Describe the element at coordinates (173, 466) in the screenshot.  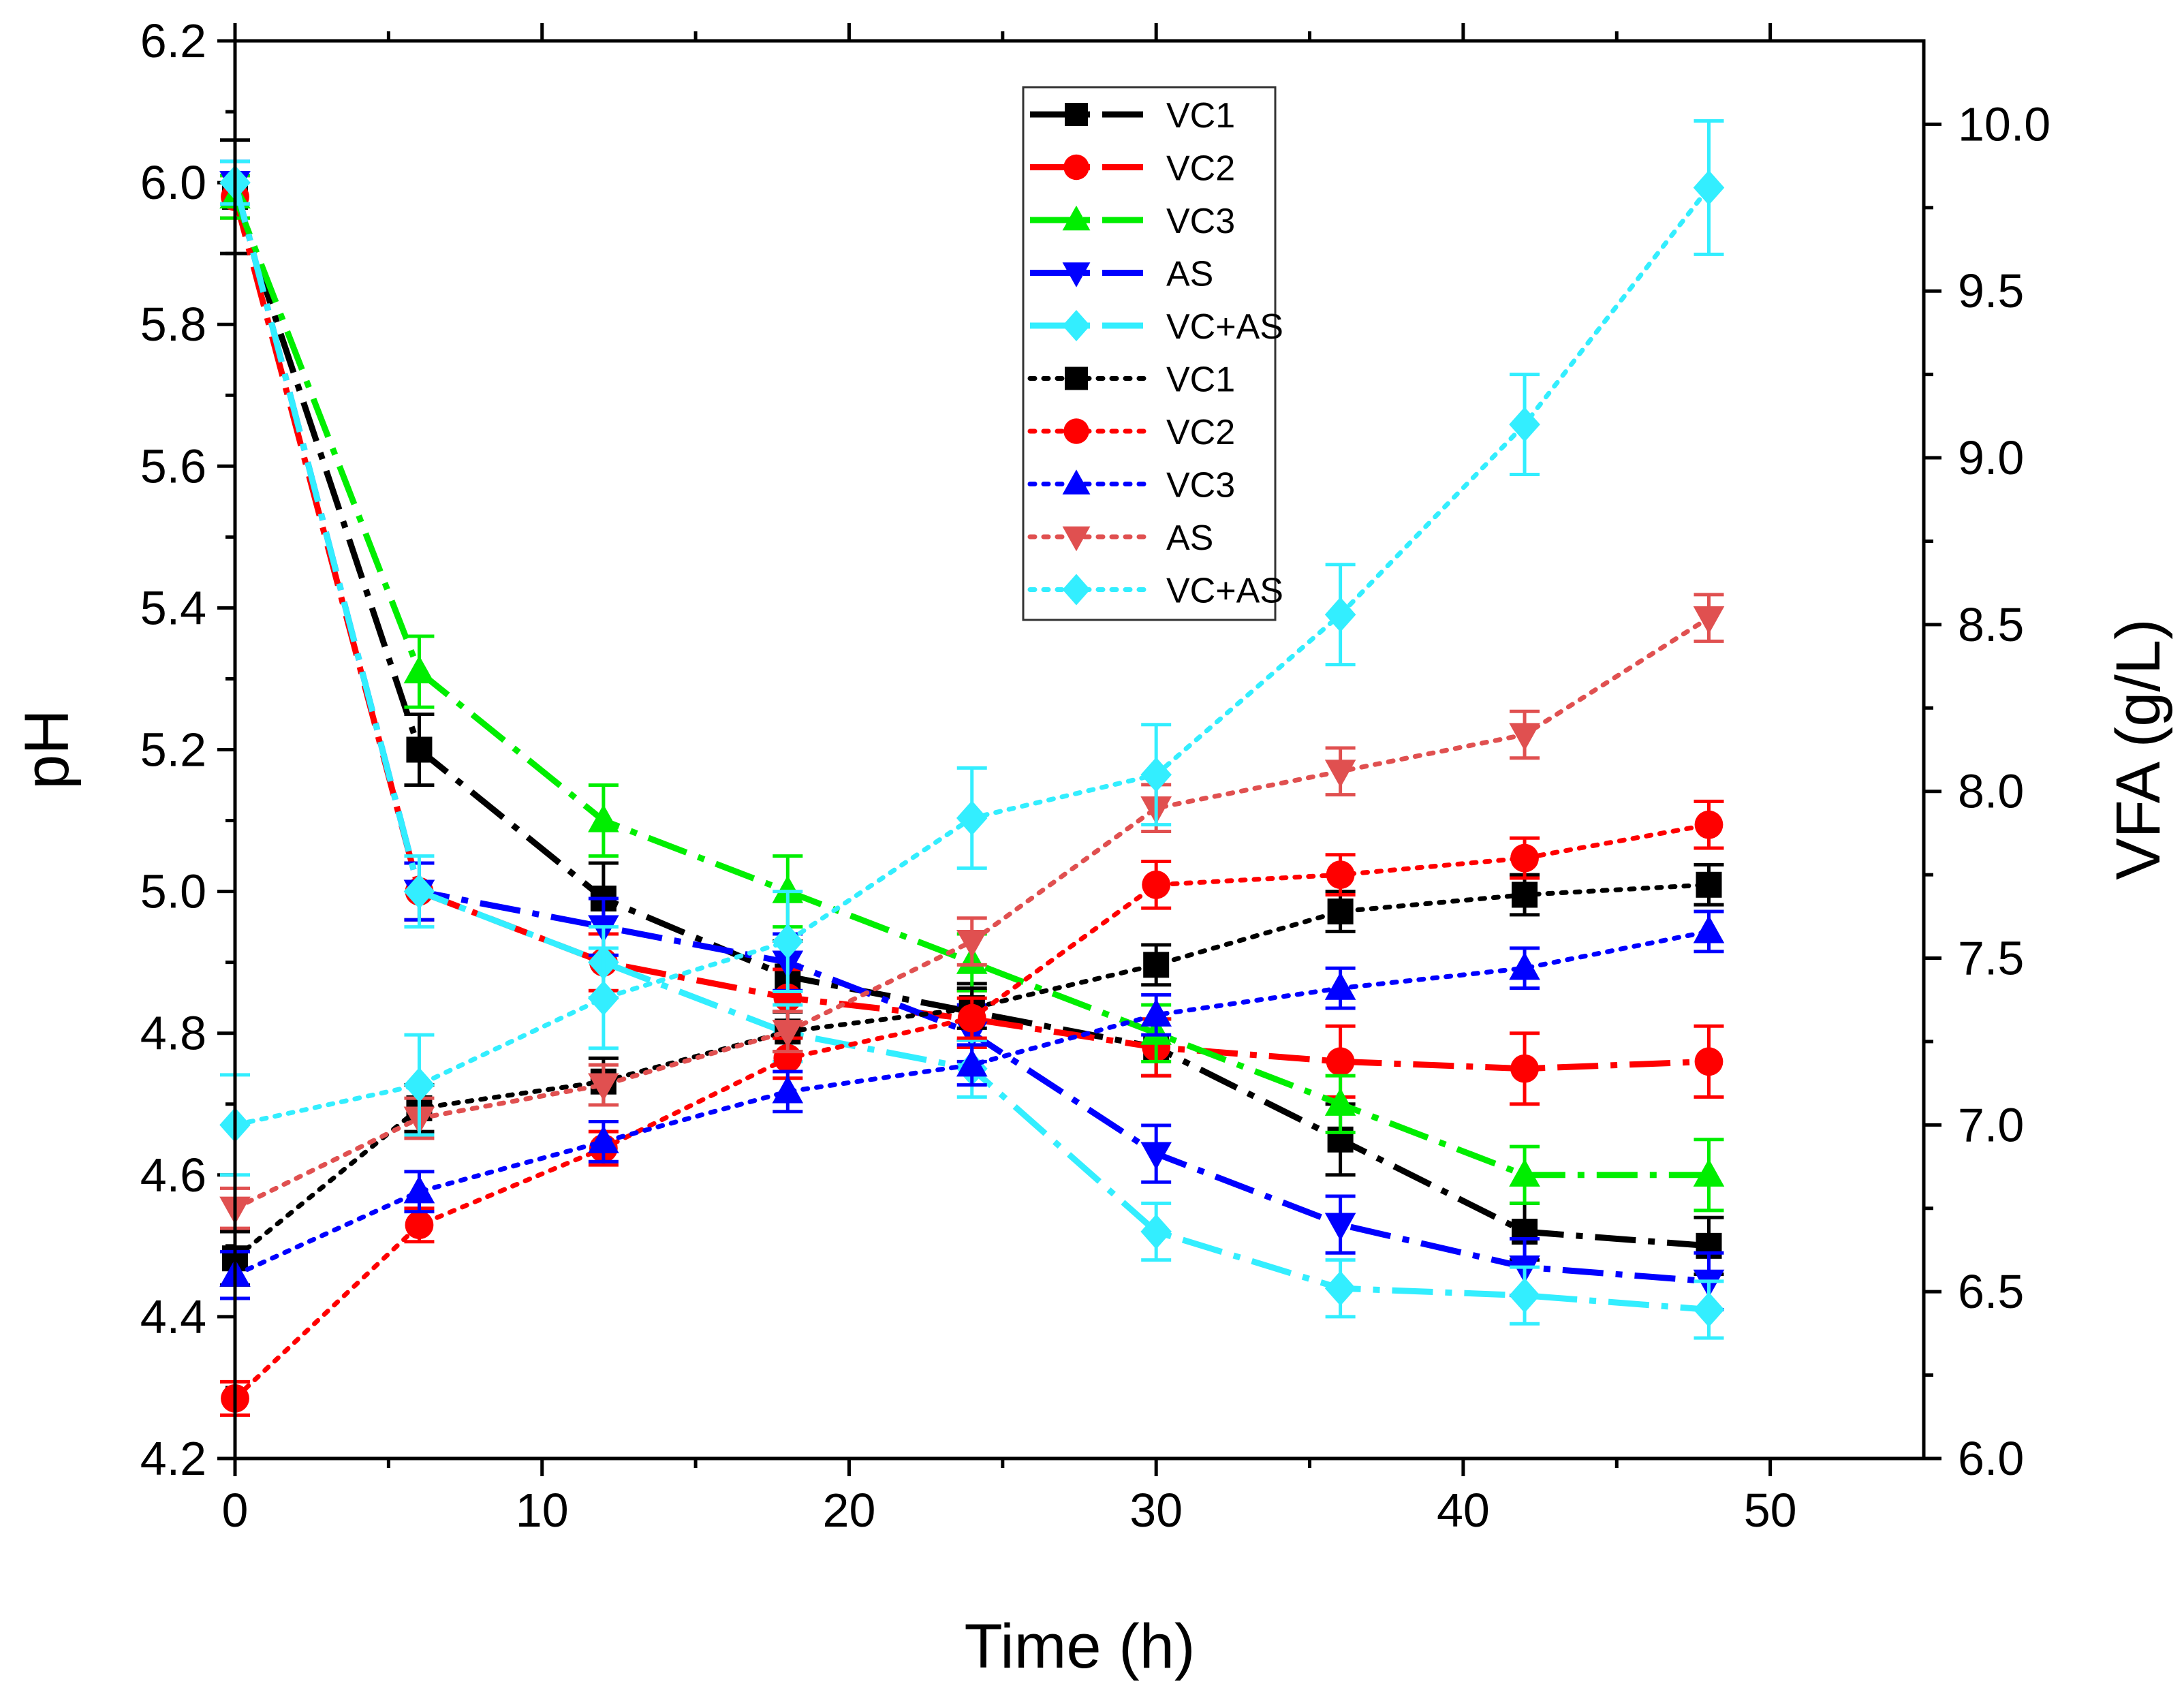
I see `y-tick-label: 5.6` at that location.